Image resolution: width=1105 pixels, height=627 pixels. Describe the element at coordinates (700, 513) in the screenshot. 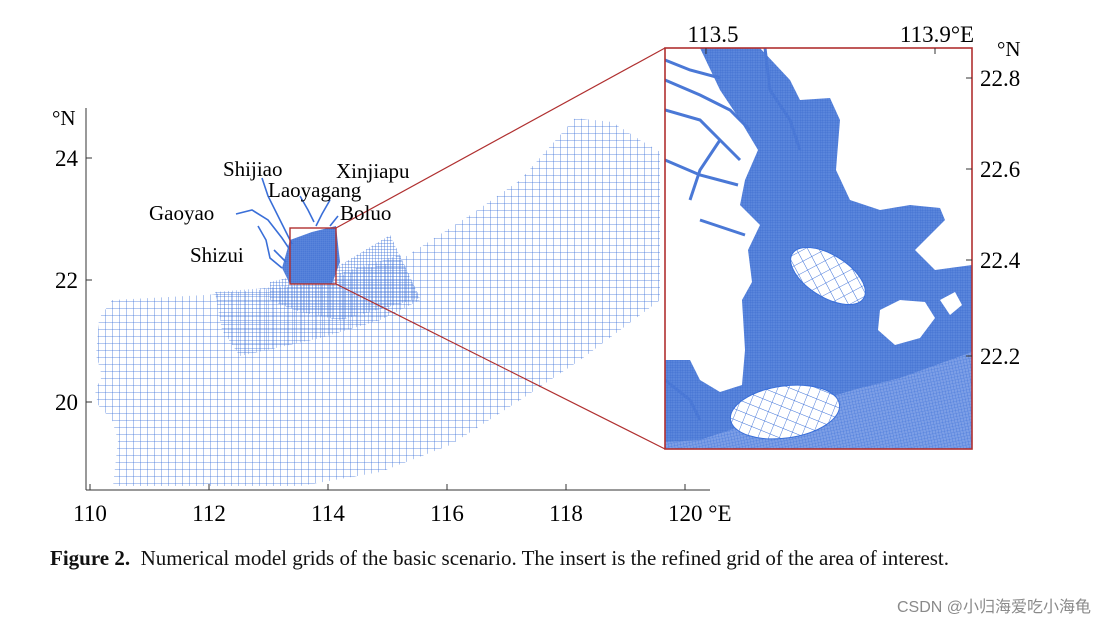

I see `lon-tick-120: 120 °E` at that location.